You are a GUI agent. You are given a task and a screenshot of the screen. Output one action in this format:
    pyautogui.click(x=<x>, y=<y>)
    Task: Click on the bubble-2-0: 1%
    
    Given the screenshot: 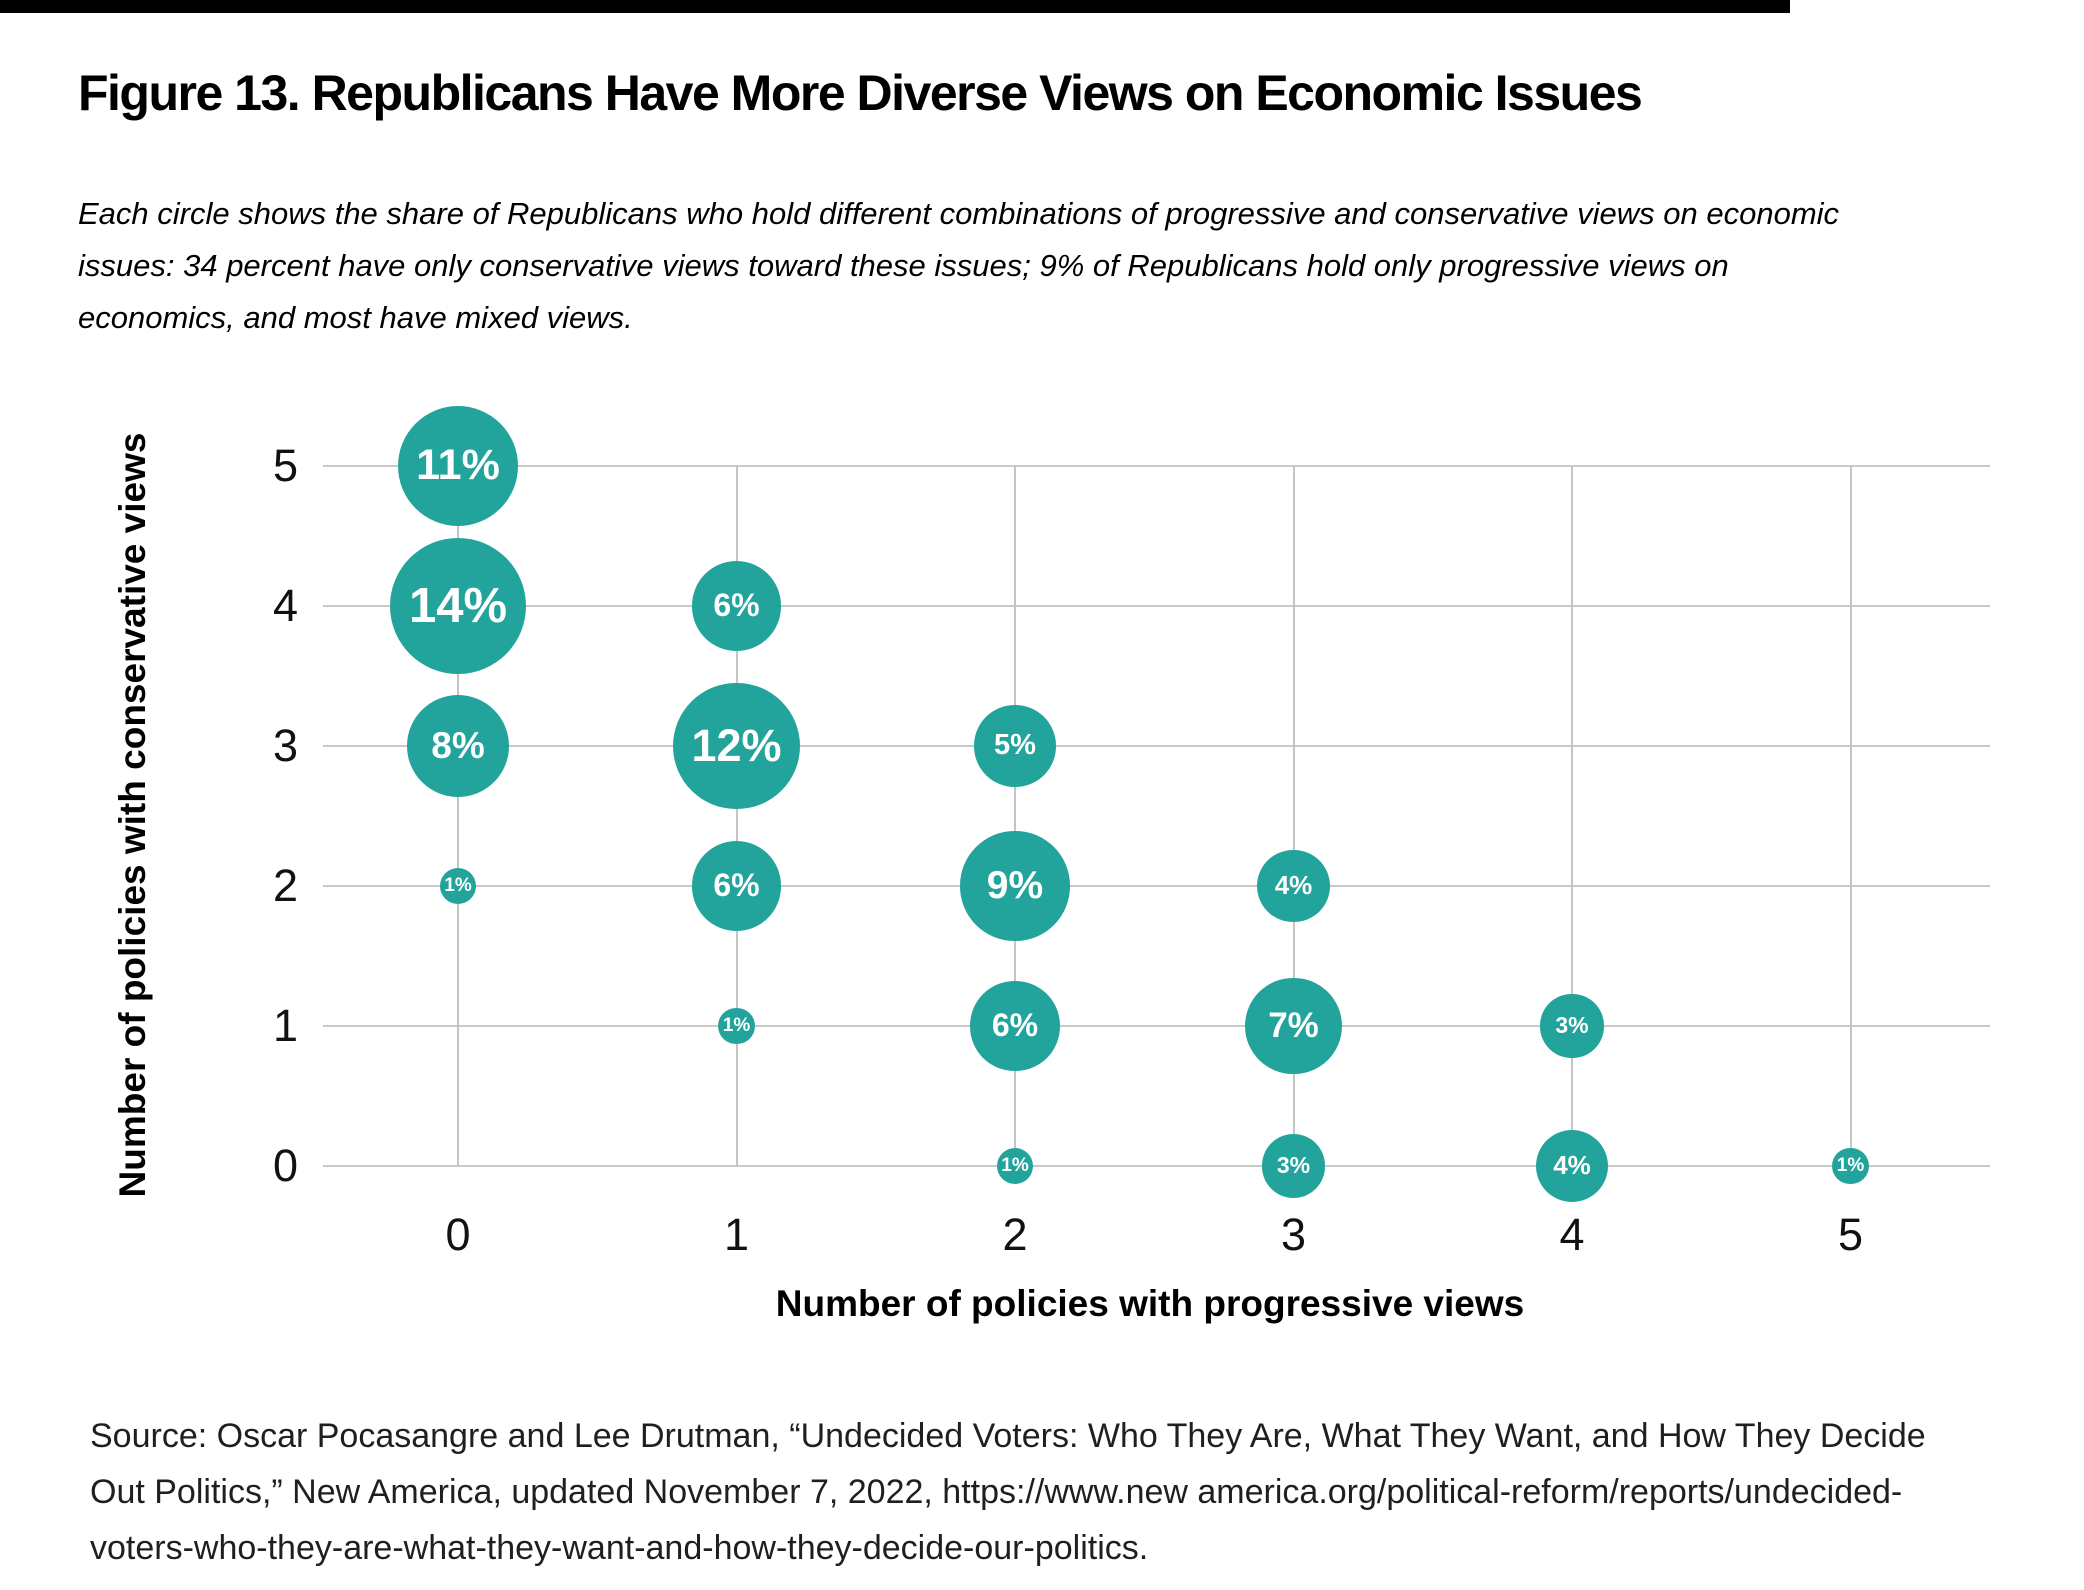 What is the action you would take?
    pyautogui.click(x=1015, y=1166)
    